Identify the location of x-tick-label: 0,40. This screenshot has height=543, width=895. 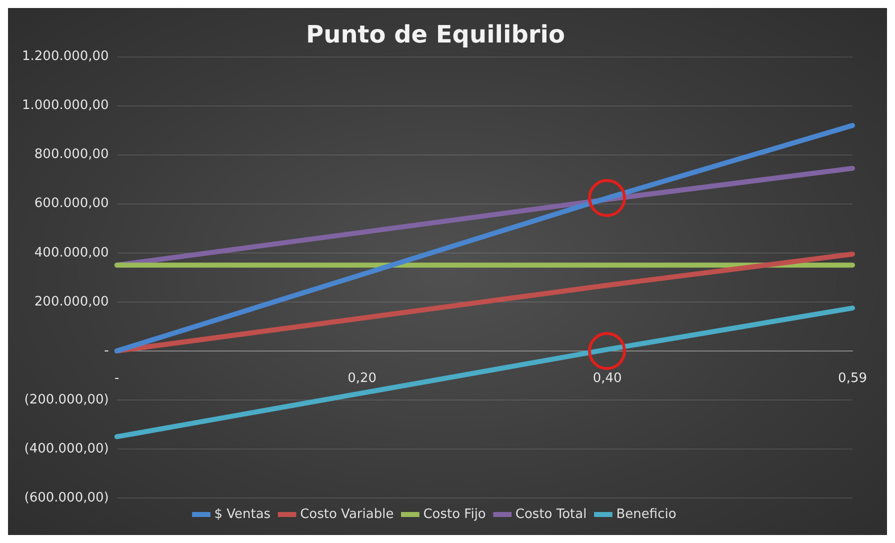
(607, 378).